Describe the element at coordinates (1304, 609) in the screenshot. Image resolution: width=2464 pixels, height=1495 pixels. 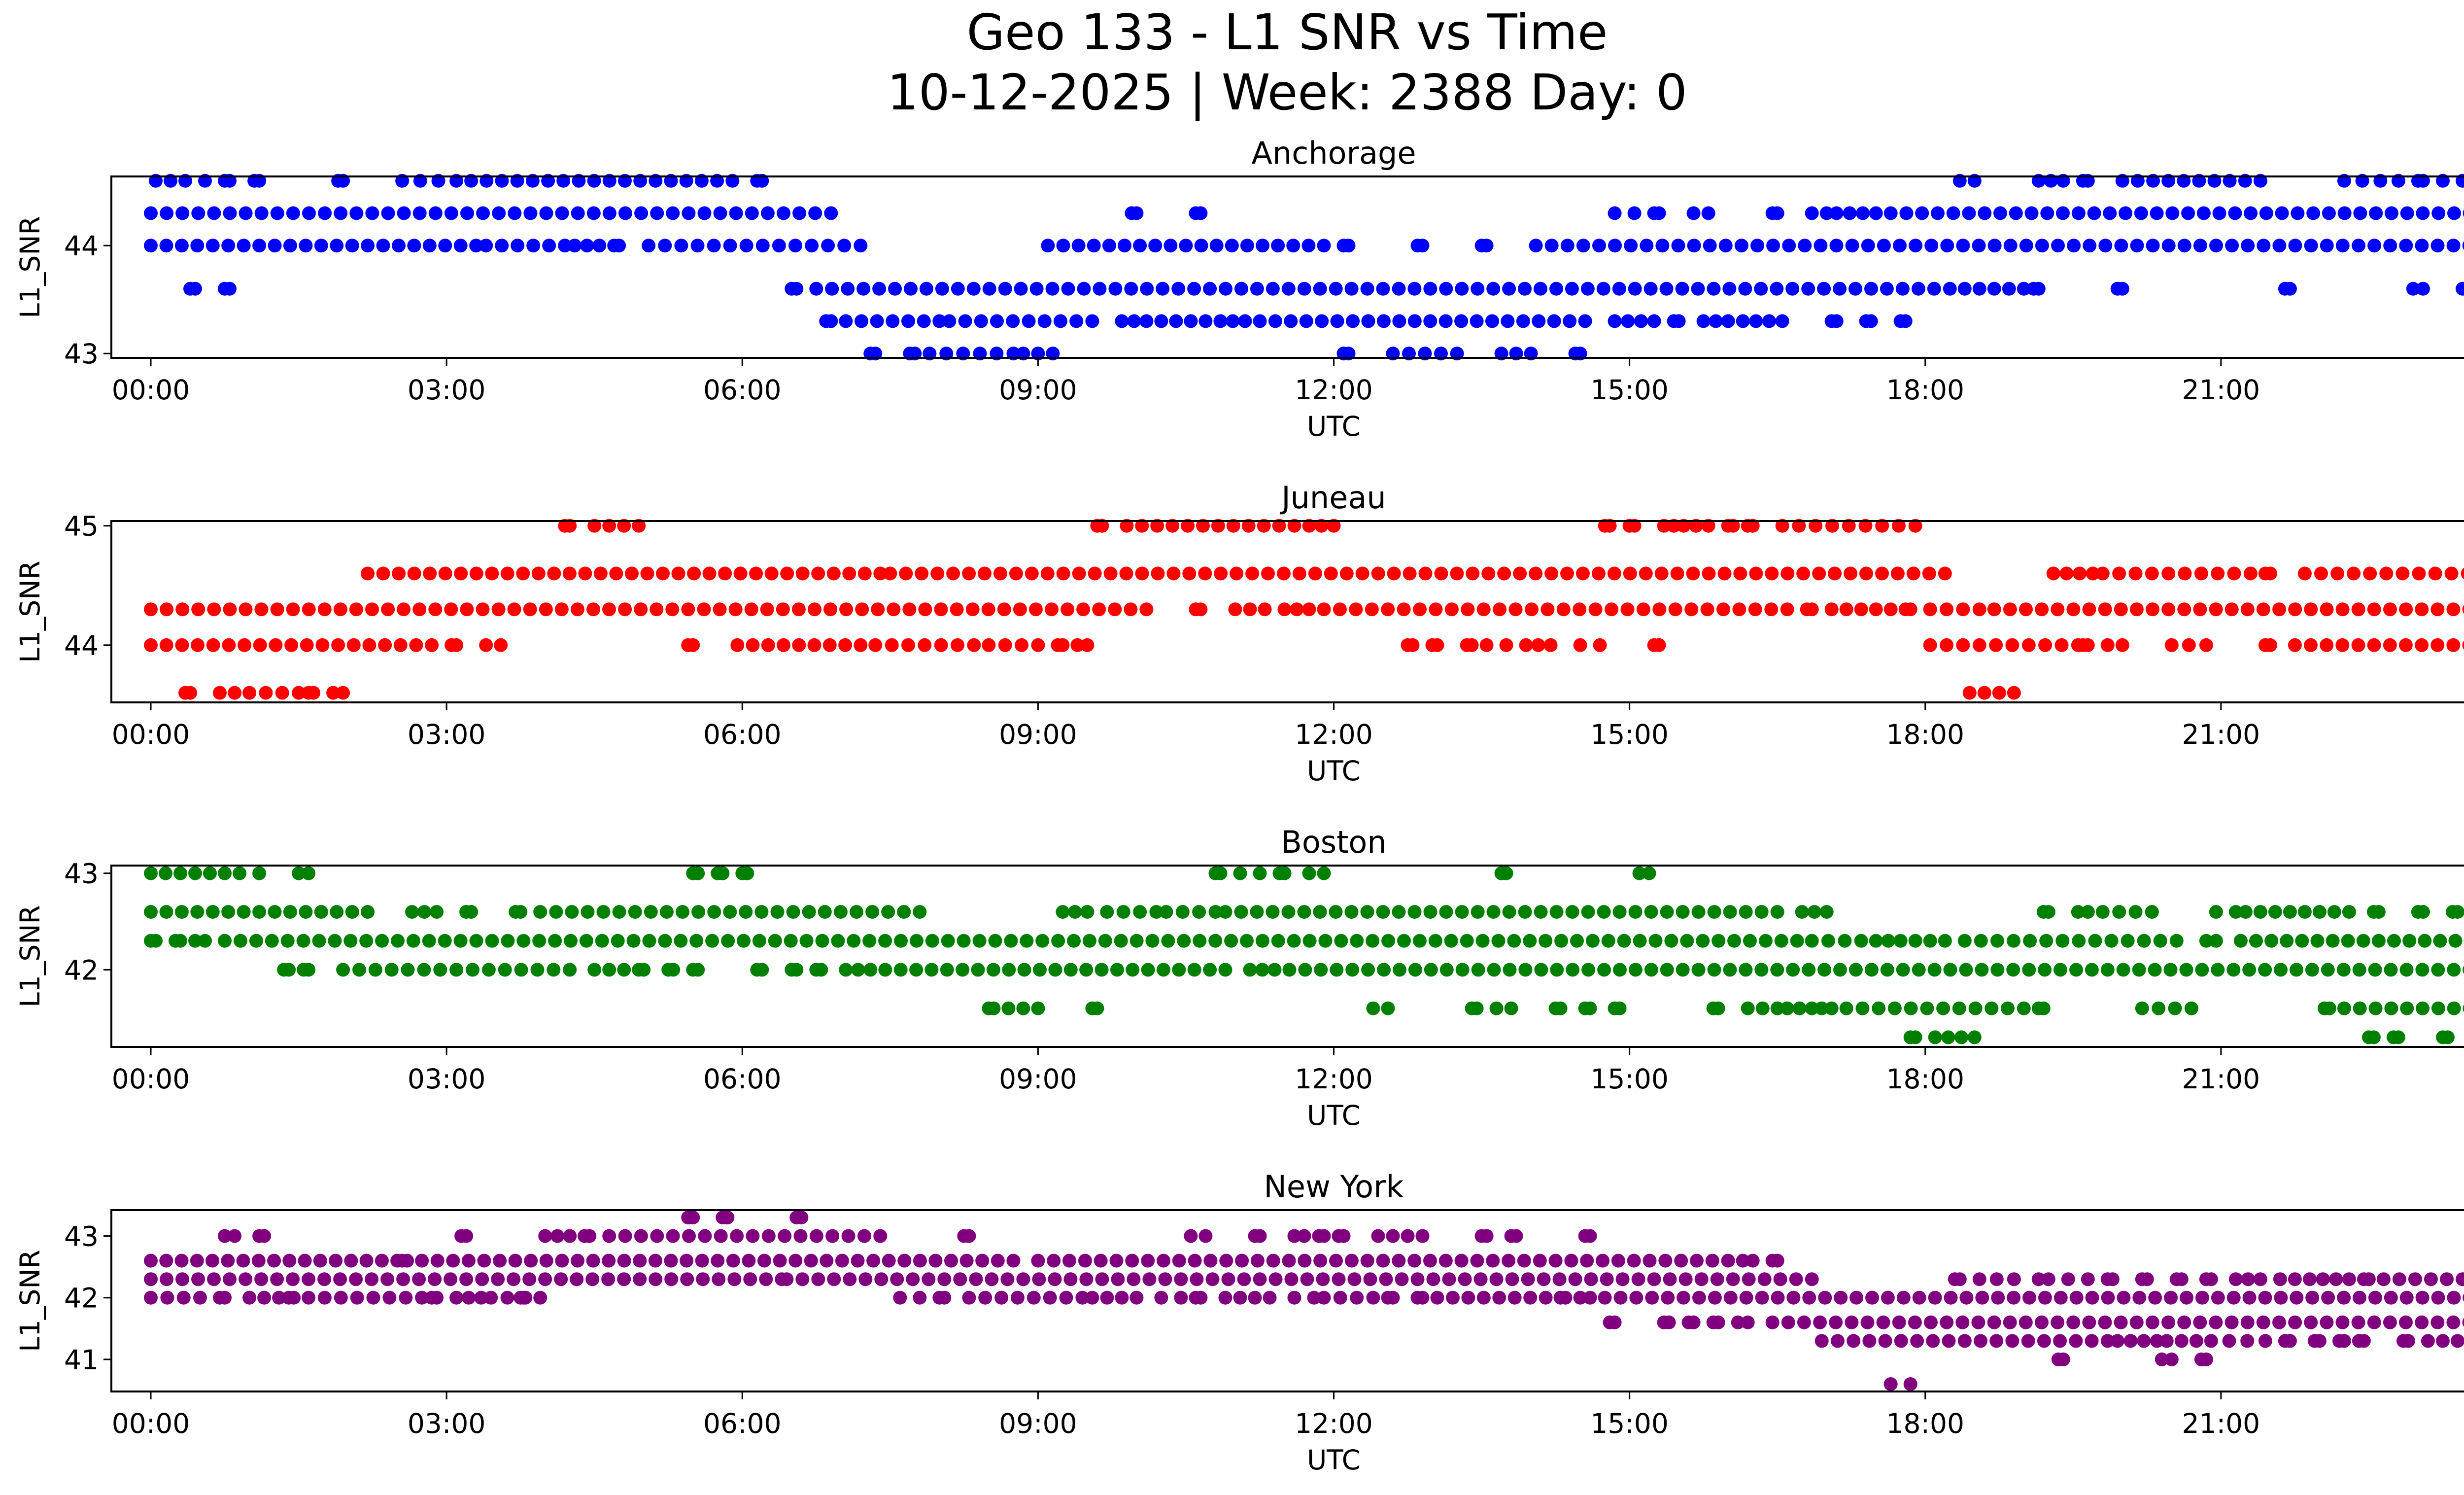
I see `scatter-series-juneau` at that location.